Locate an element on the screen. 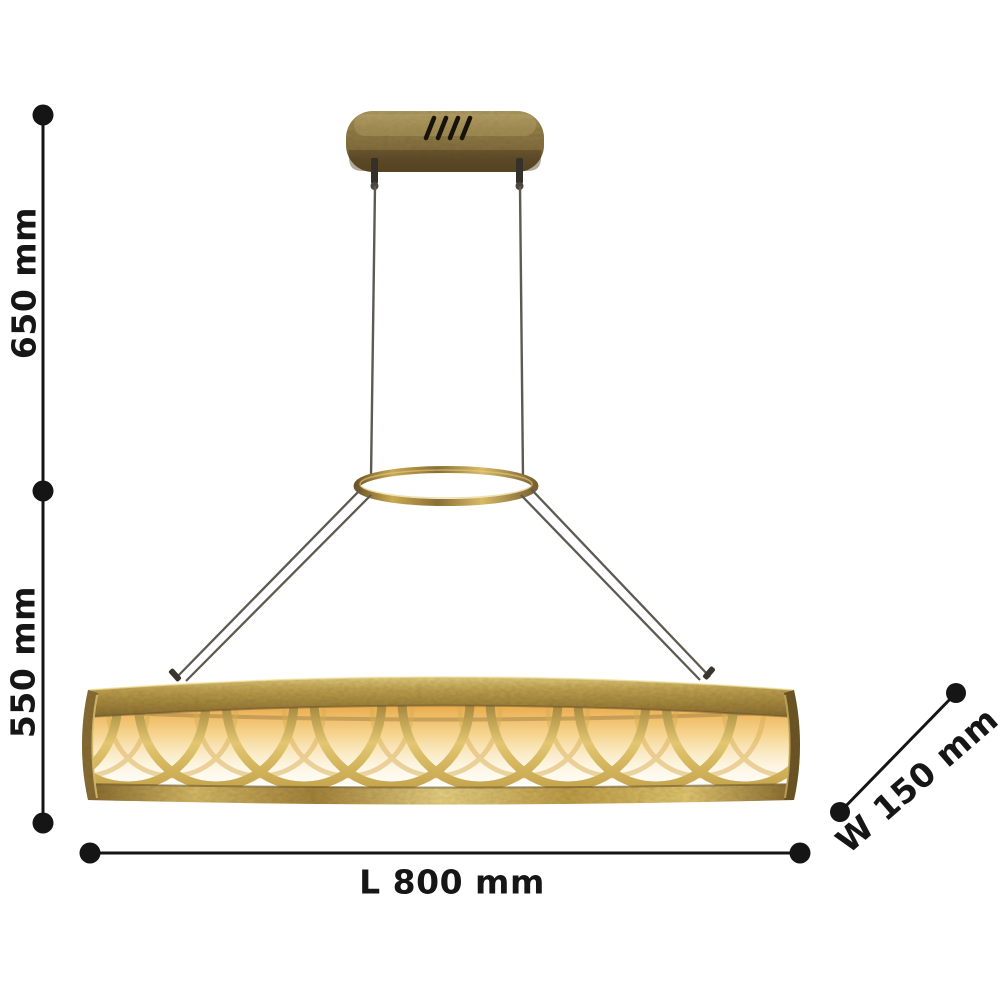  lower-suspension-cables is located at coordinates (443, 585).